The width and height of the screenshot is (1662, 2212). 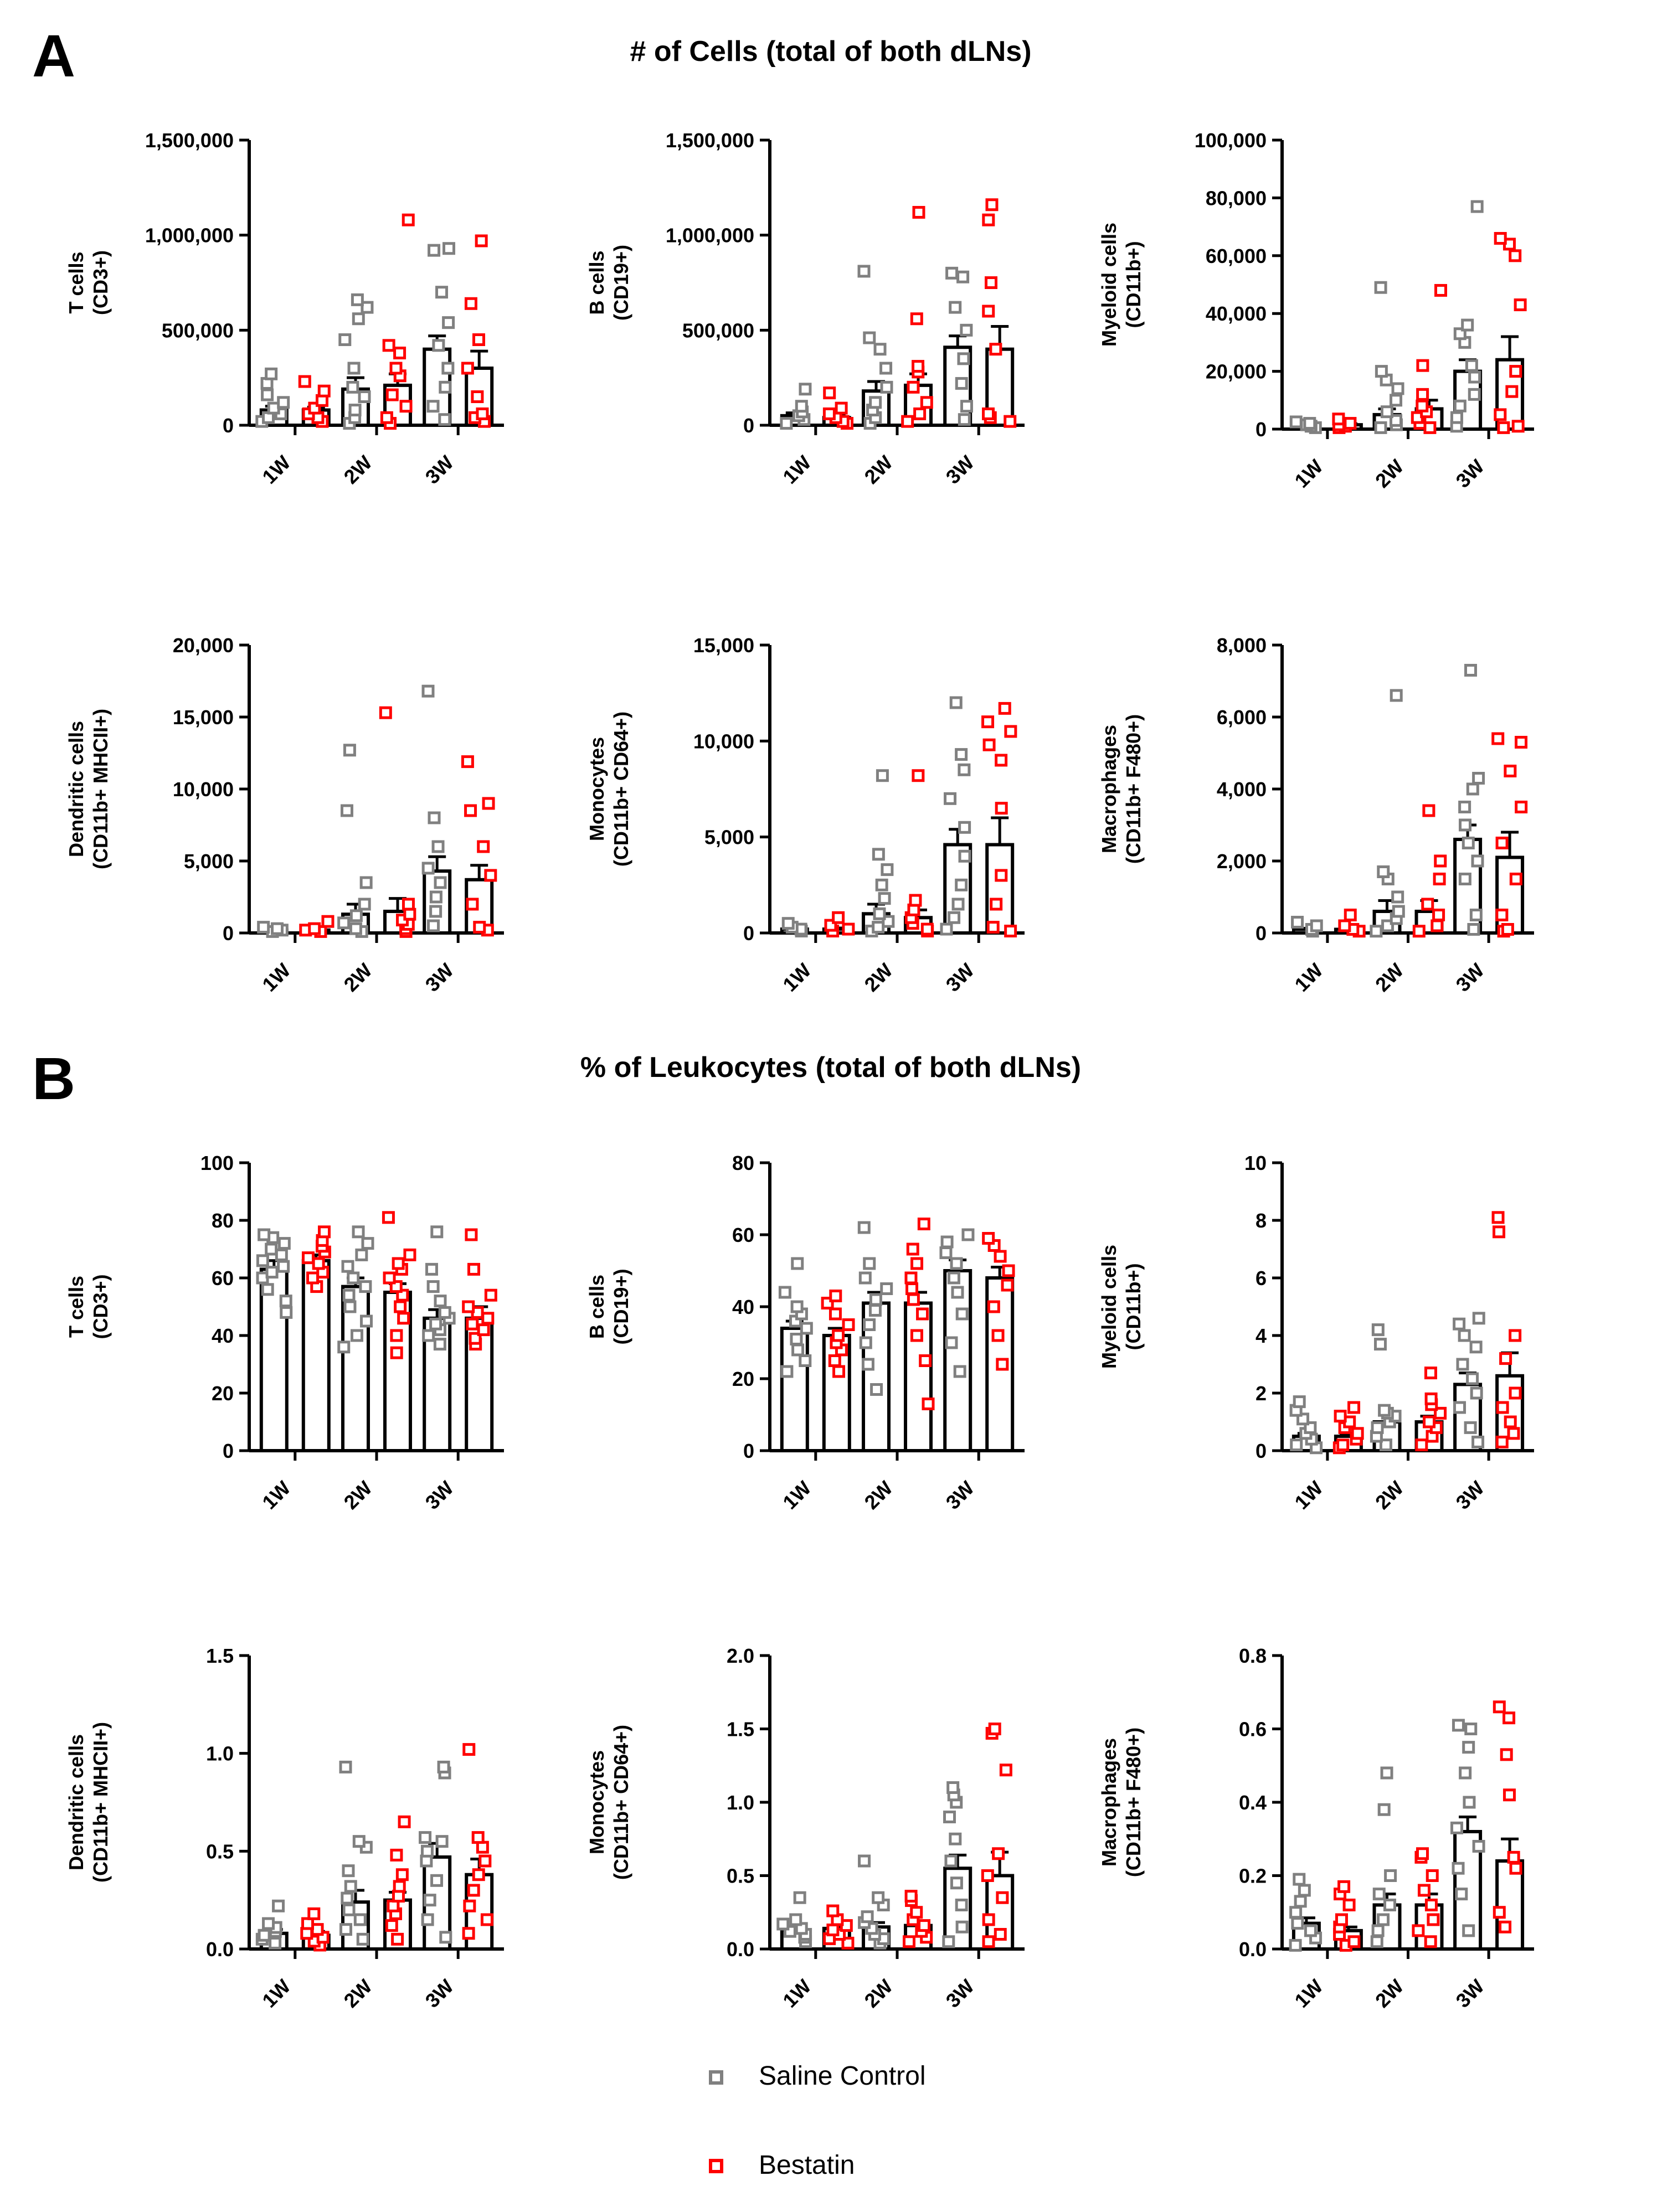 I want to click on legend-label-saline: Saline Control, so click(x=842, y=2076).